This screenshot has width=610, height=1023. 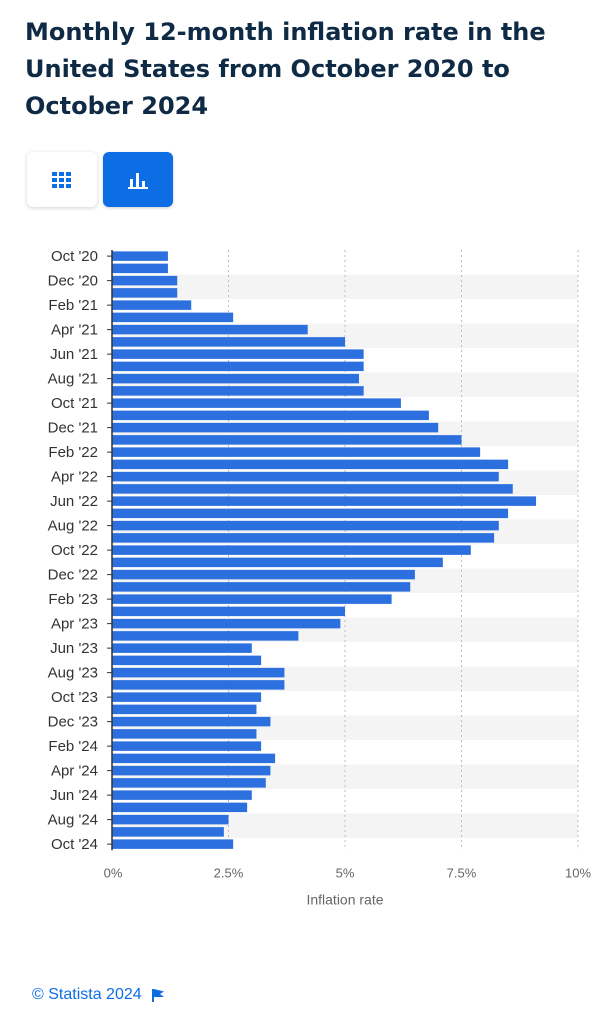 I want to click on y-tick-label: Oct '23, so click(x=74, y=697).